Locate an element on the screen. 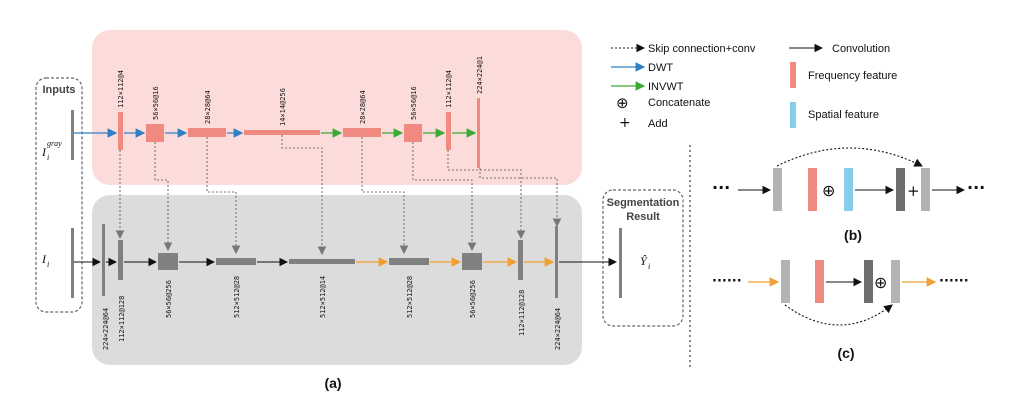 This screenshot has height=402, width=1024. top-dim-5: 28×28@64 is located at coordinates (363, 107).